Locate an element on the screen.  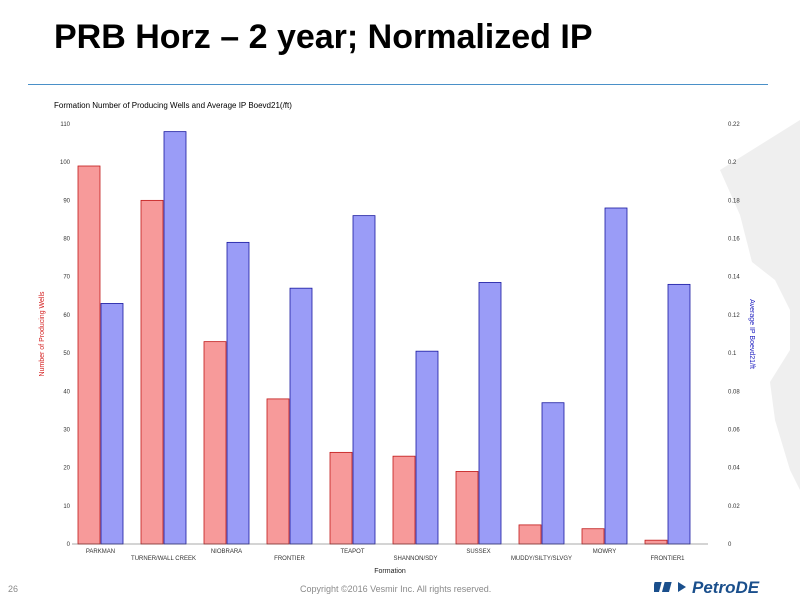
right-tick-label: 0.08 is located at coordinates (734, 392).